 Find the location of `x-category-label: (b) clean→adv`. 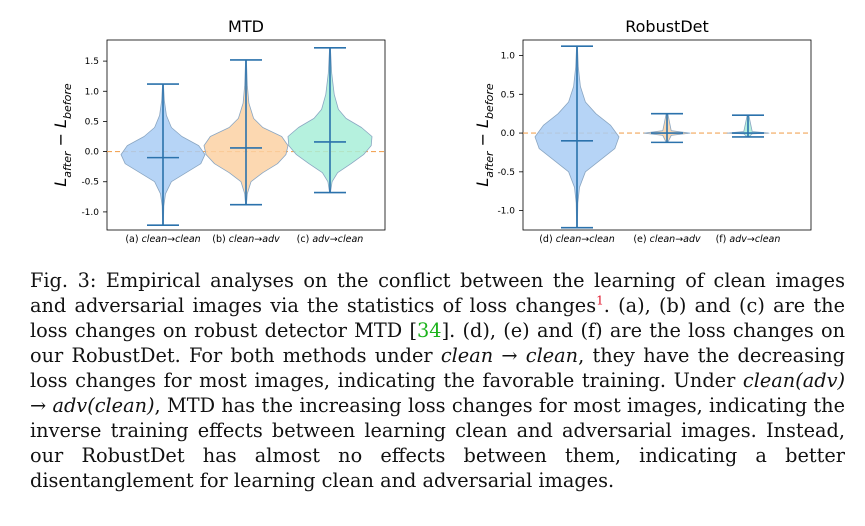

x-category-label: (b) clean→adv is located at coordinates (246, 239).